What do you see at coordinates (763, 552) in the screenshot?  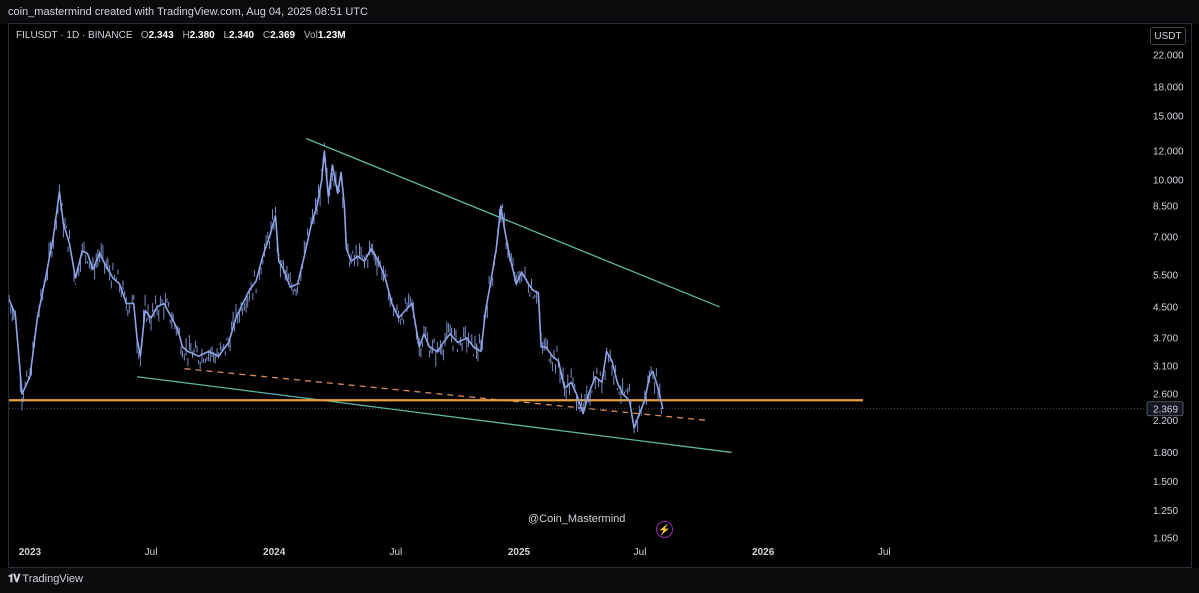 I see `x-tick-label: 2026` at bounding box center [763, 552].